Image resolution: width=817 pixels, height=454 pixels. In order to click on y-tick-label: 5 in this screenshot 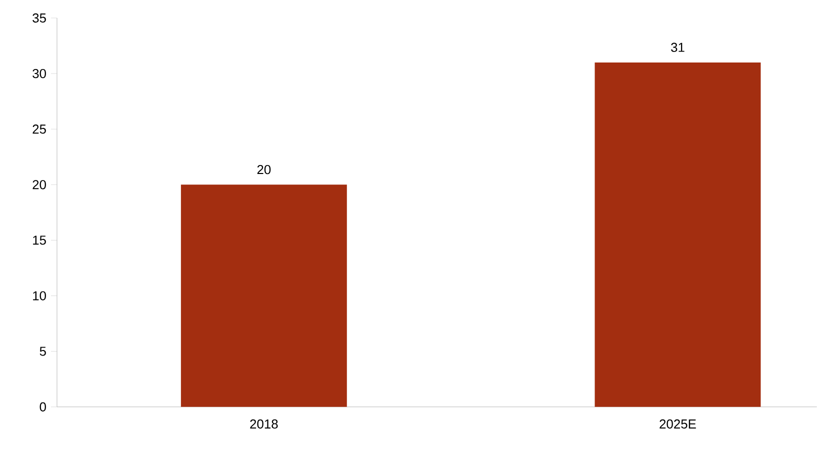, I will do `click(43, 351)`.